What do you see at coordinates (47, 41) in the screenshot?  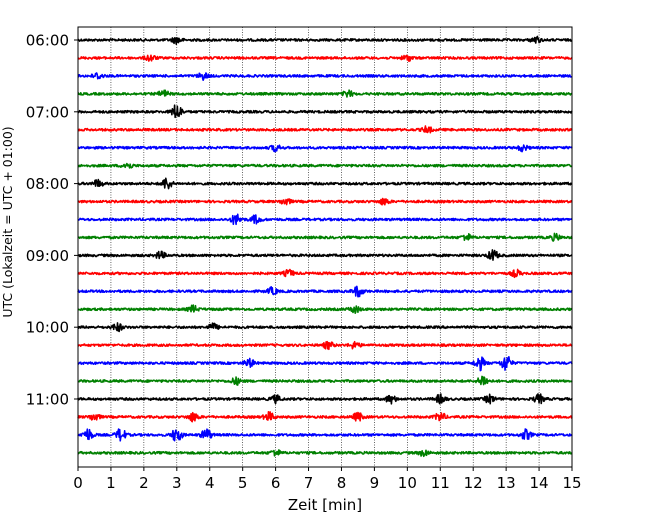 I see `y-tick-label: 06:00` at bounding box center [47, 41].